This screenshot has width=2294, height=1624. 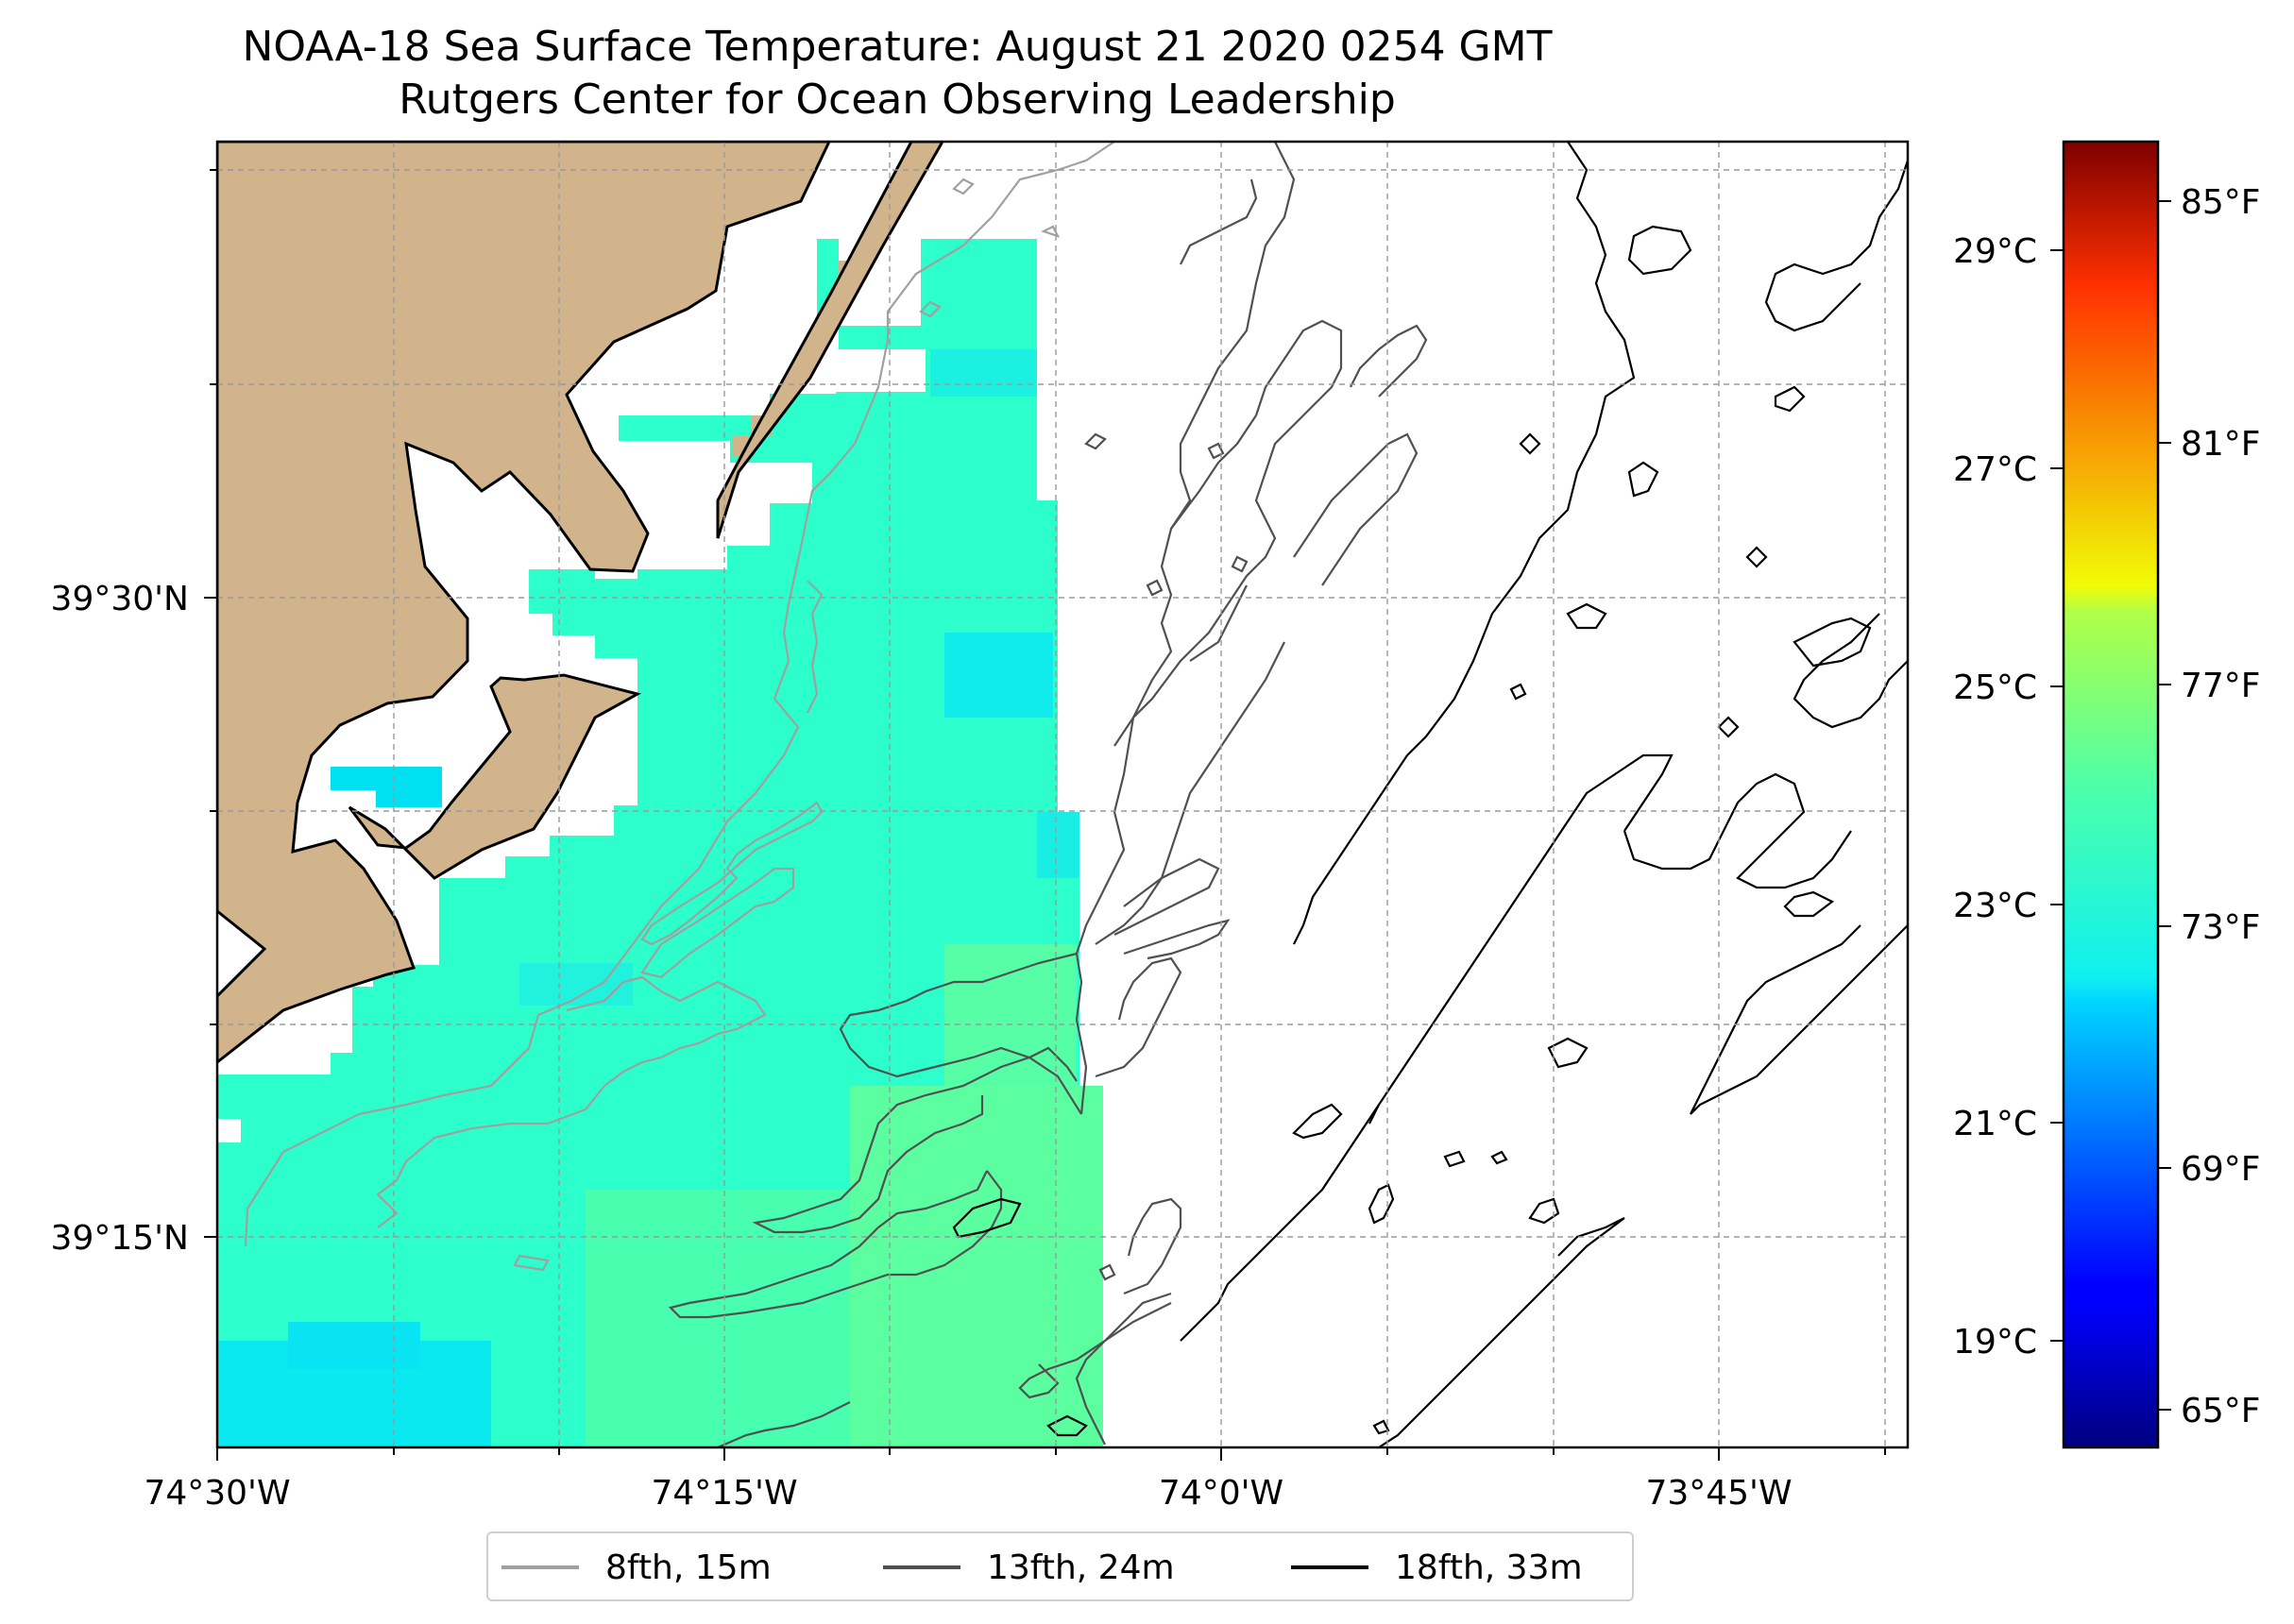 What do you see at coordinates (229, 1130) in the screenshot?
I see `sst-pixels-gap` at bounding box center [229, 1130].